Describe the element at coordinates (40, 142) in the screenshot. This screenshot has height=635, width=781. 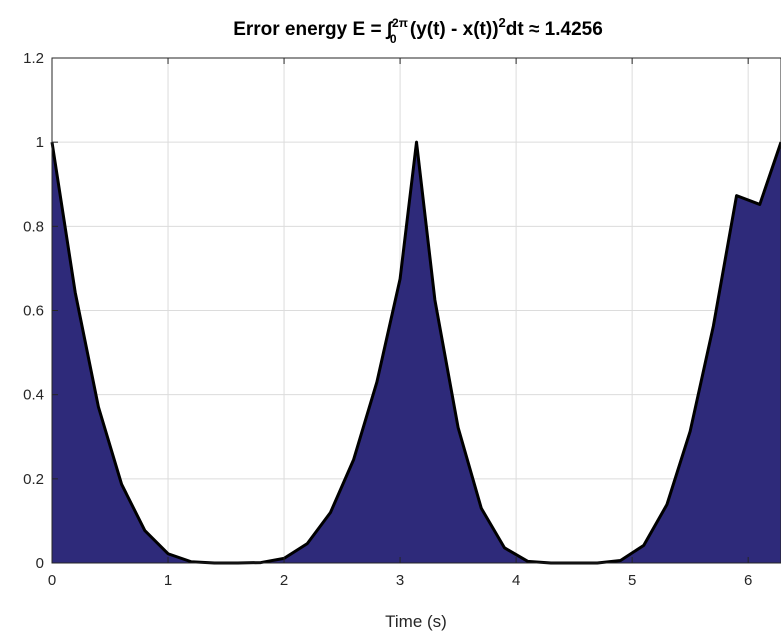
I see `y-tick-label: 1` at that location.